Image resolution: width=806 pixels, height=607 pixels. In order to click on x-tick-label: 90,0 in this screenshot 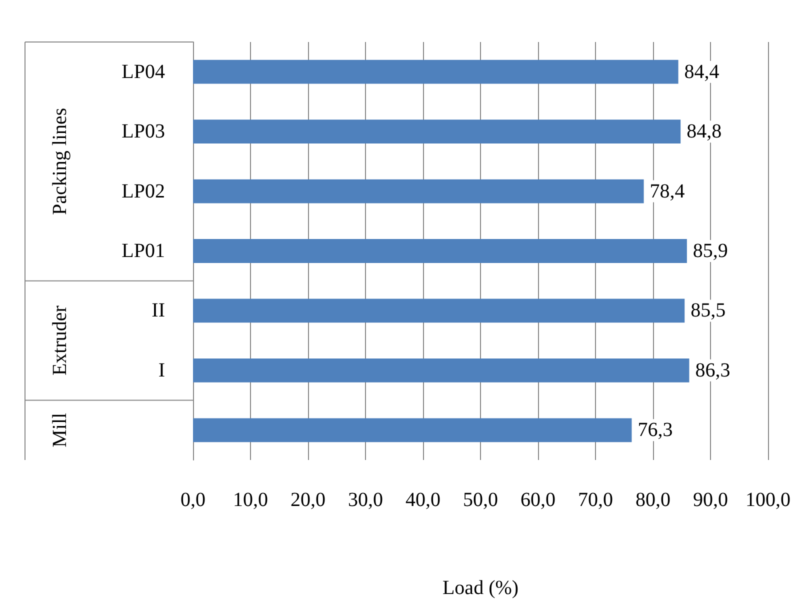, I will do `click(710, 500)`.